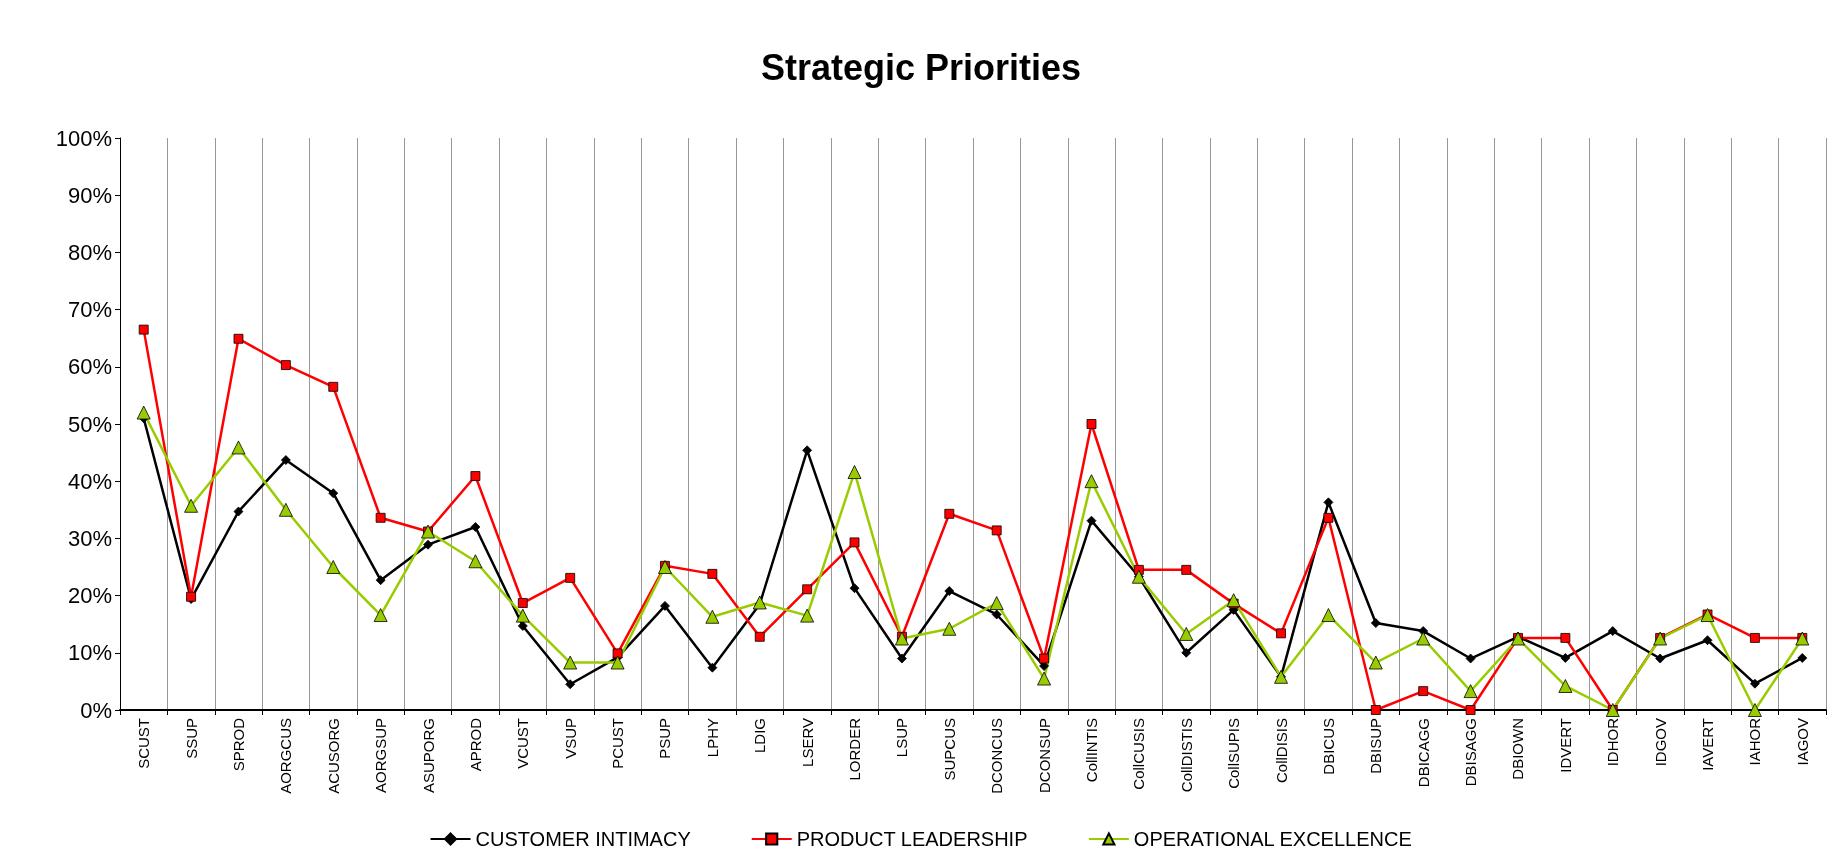 The width and height of the screenshot is (1842, 868). Describe the element at coordinates (902, 738) in the screenshot. I see `x-tick-label: LSUP` at that location.